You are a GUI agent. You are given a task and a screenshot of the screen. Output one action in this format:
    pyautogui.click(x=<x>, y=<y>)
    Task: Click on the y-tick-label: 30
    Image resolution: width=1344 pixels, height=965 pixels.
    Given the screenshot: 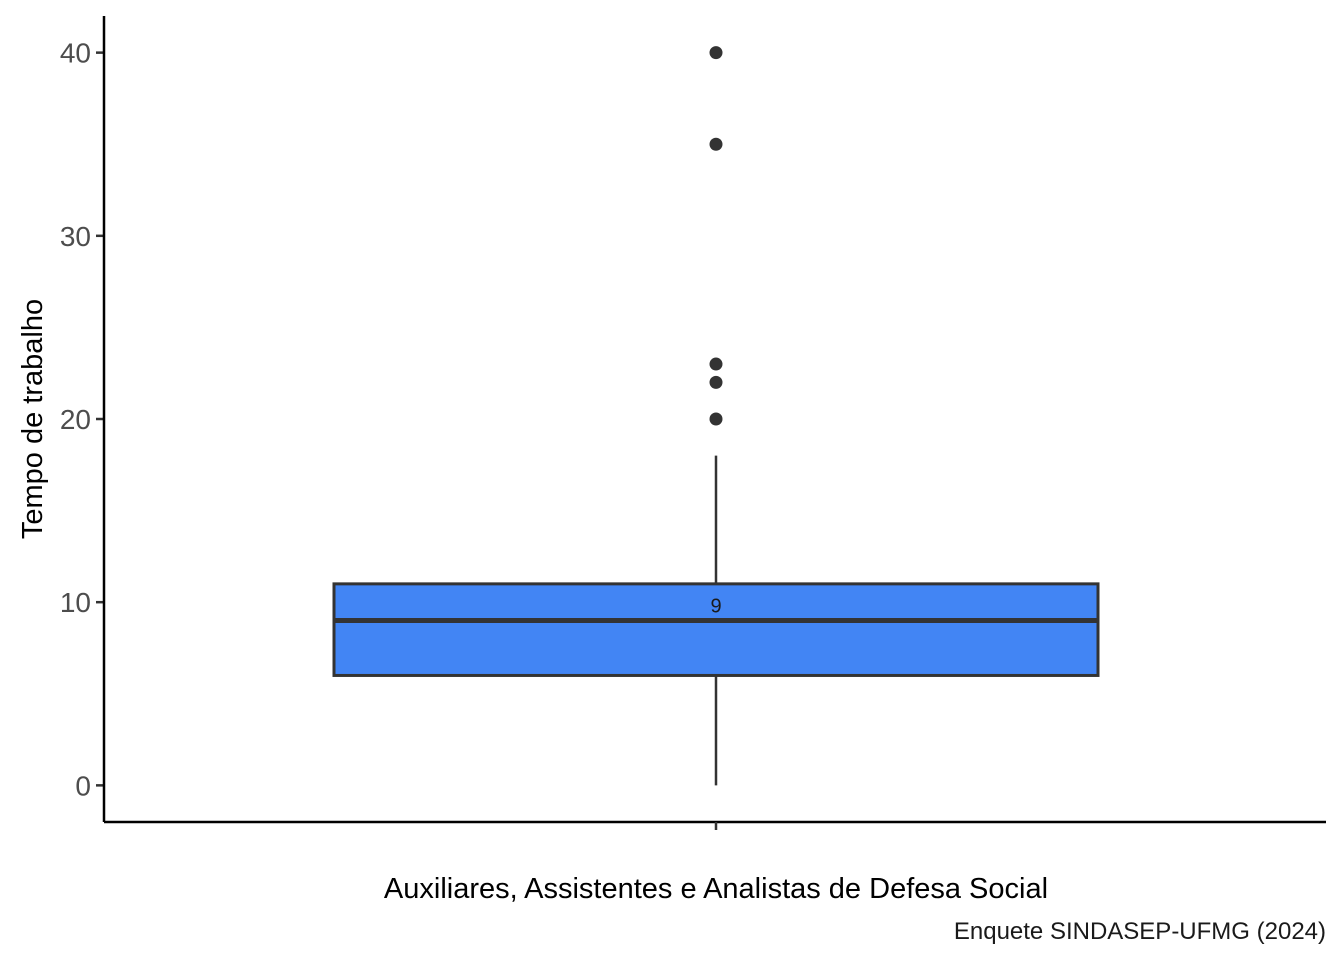 What is the action you would take?
    pyautogui.click(x=75, y=236)
    